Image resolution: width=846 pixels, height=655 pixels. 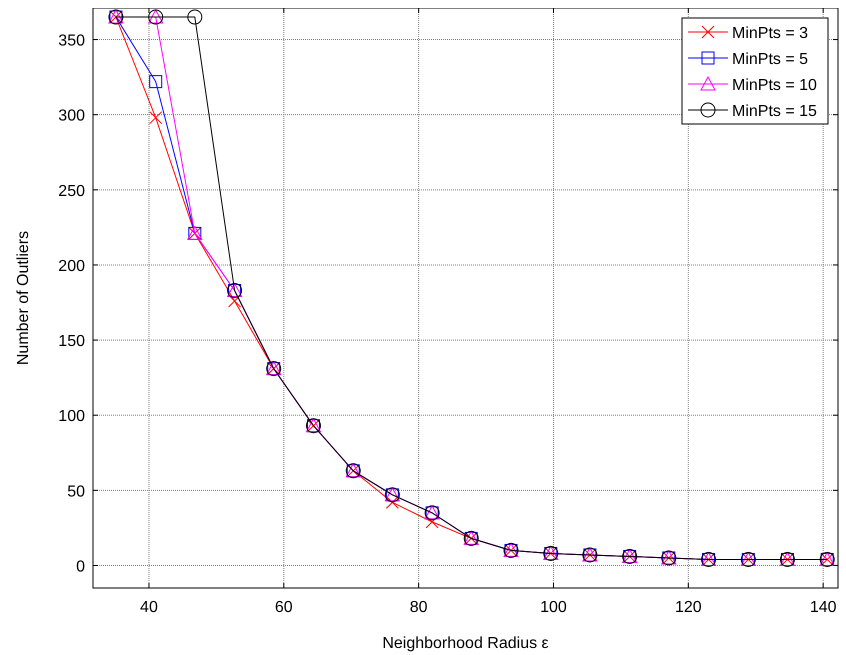 I want to click on y-tick-label: 250, so click(x=72, y=191).